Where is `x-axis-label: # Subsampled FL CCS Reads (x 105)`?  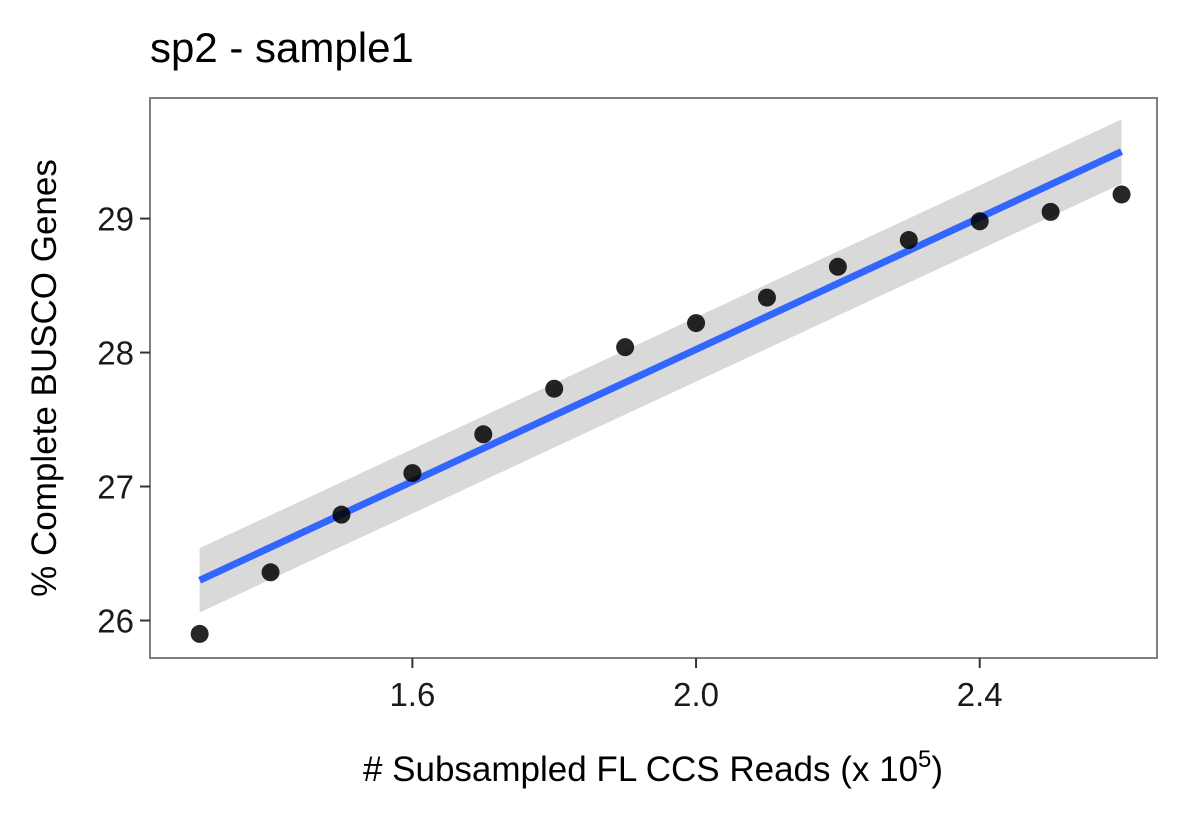 x-axis-label: # Subsampled FL CCS Reads (x 105) is located at coordinates (653, 767).